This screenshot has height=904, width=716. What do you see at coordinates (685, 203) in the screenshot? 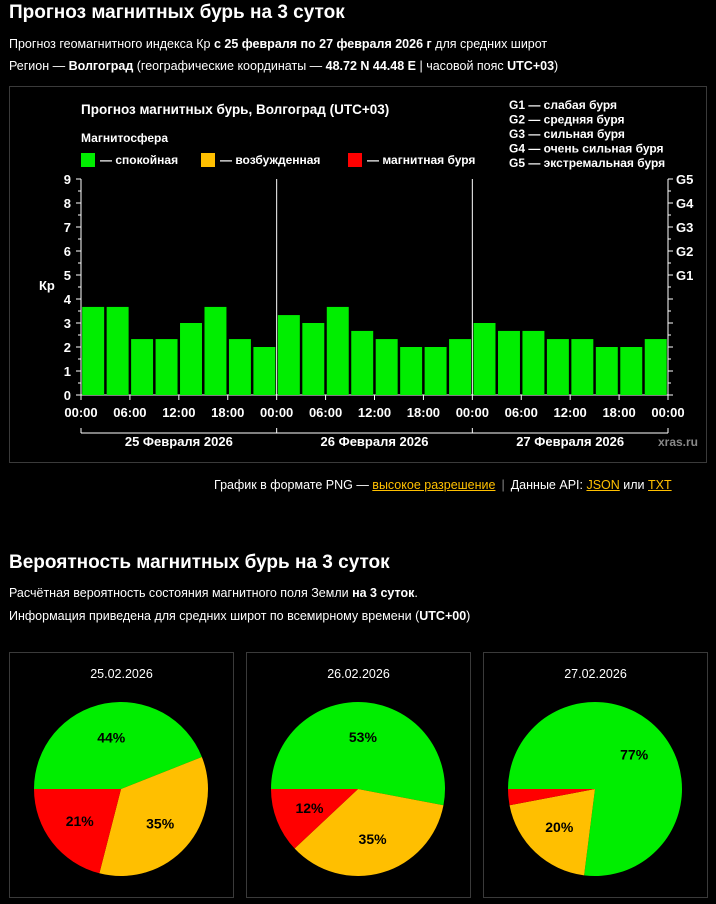
I see `g-scale-label: G4` at bounding box center [685, 203].